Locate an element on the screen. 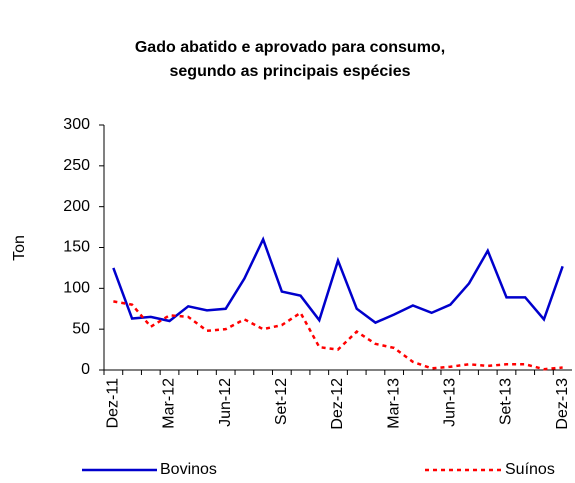  chart-subtitle: segundo as principais espécies is located at coordinates (290, 71).